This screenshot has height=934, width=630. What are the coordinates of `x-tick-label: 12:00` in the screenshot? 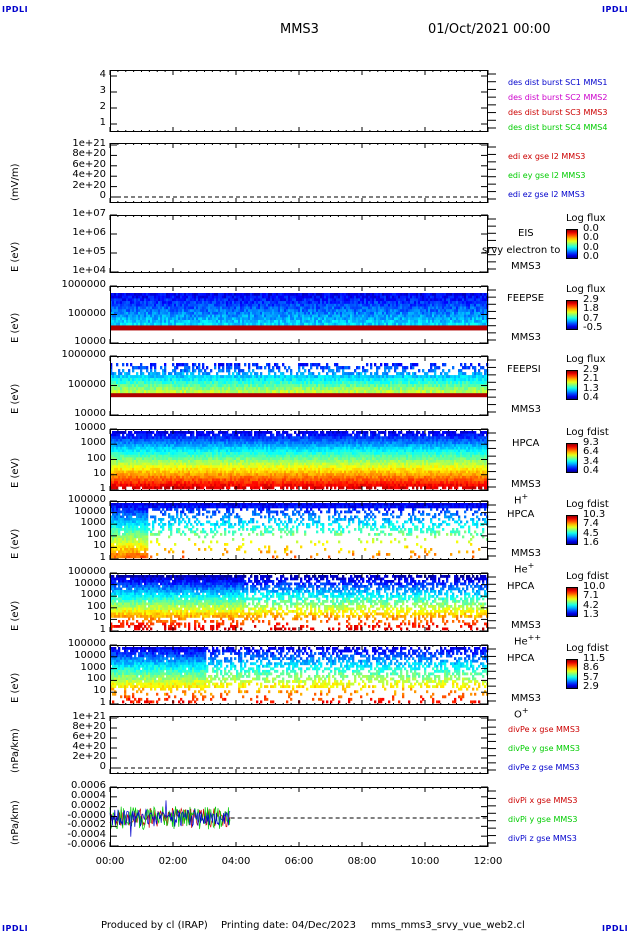 It's located at (488, 861).